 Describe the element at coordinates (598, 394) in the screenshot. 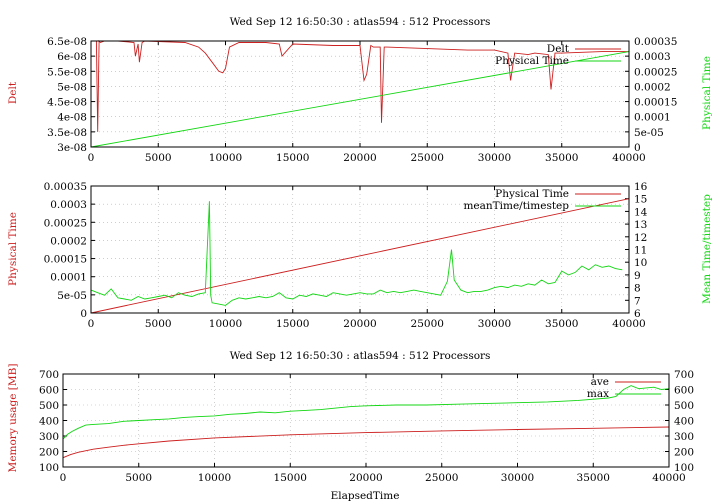

I see `legend-label: max` at that location.